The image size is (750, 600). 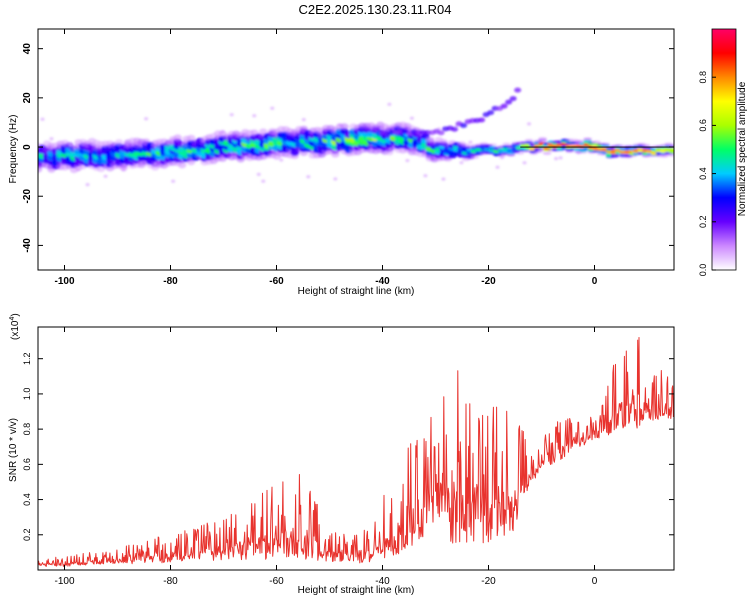 I want to click on spectrogram-x-tick-label-4: -20, so click(x=488, y=281).